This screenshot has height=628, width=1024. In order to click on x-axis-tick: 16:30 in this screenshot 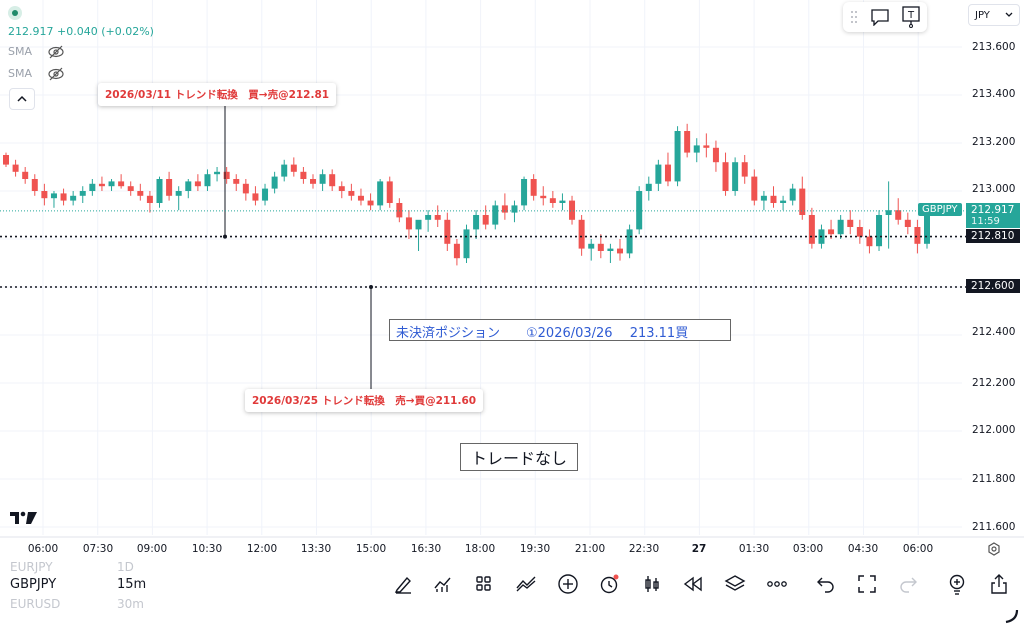, I will do `click(426, 549)`.